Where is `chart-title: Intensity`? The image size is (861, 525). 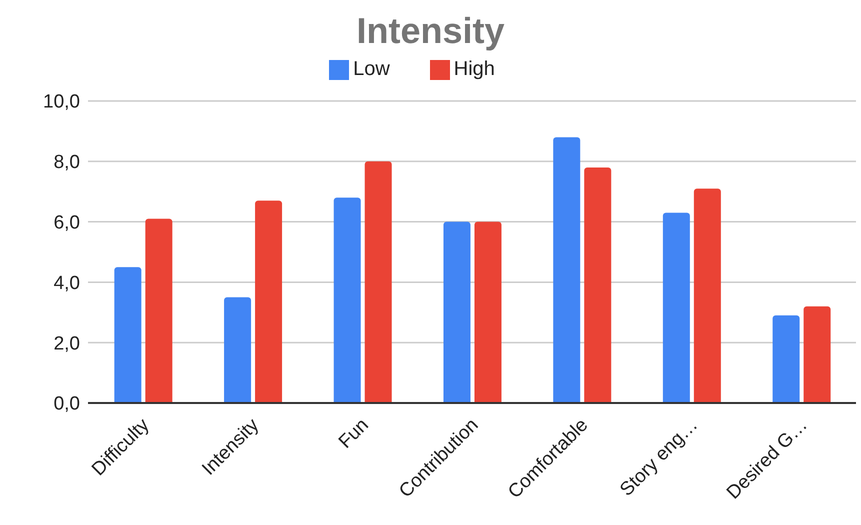
chart-title: Intensity is located at coordinates (430, 31).